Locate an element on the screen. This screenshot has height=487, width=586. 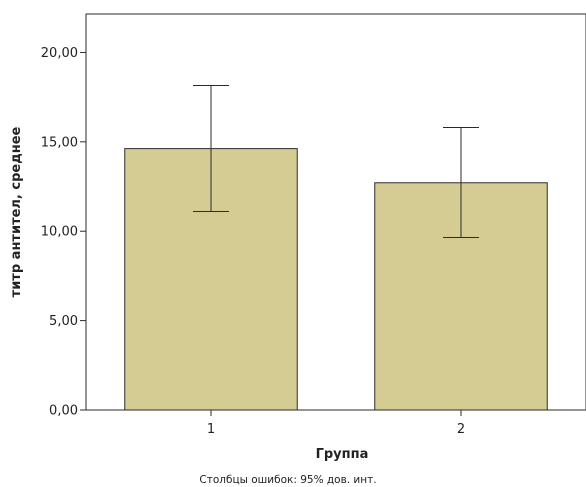
x-axis-title: Группа is located at coordinates (342, 454).